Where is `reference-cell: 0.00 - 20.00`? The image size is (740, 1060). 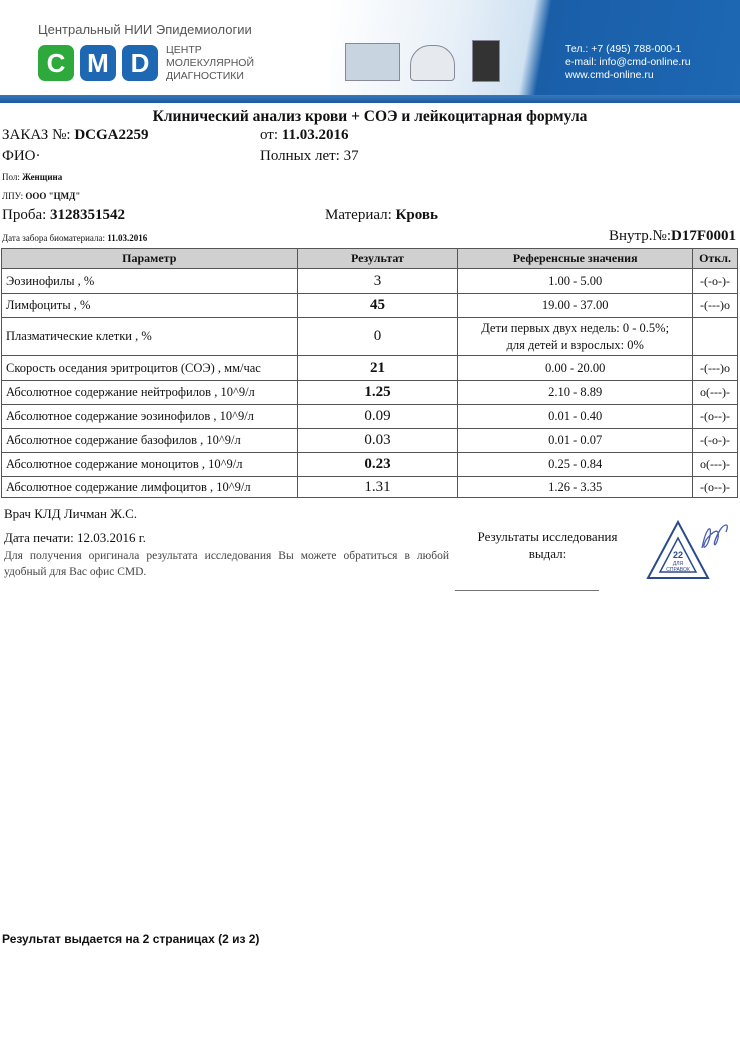 reference-cell: 0.00 - 20.00 is located at coordinates (575, 368).